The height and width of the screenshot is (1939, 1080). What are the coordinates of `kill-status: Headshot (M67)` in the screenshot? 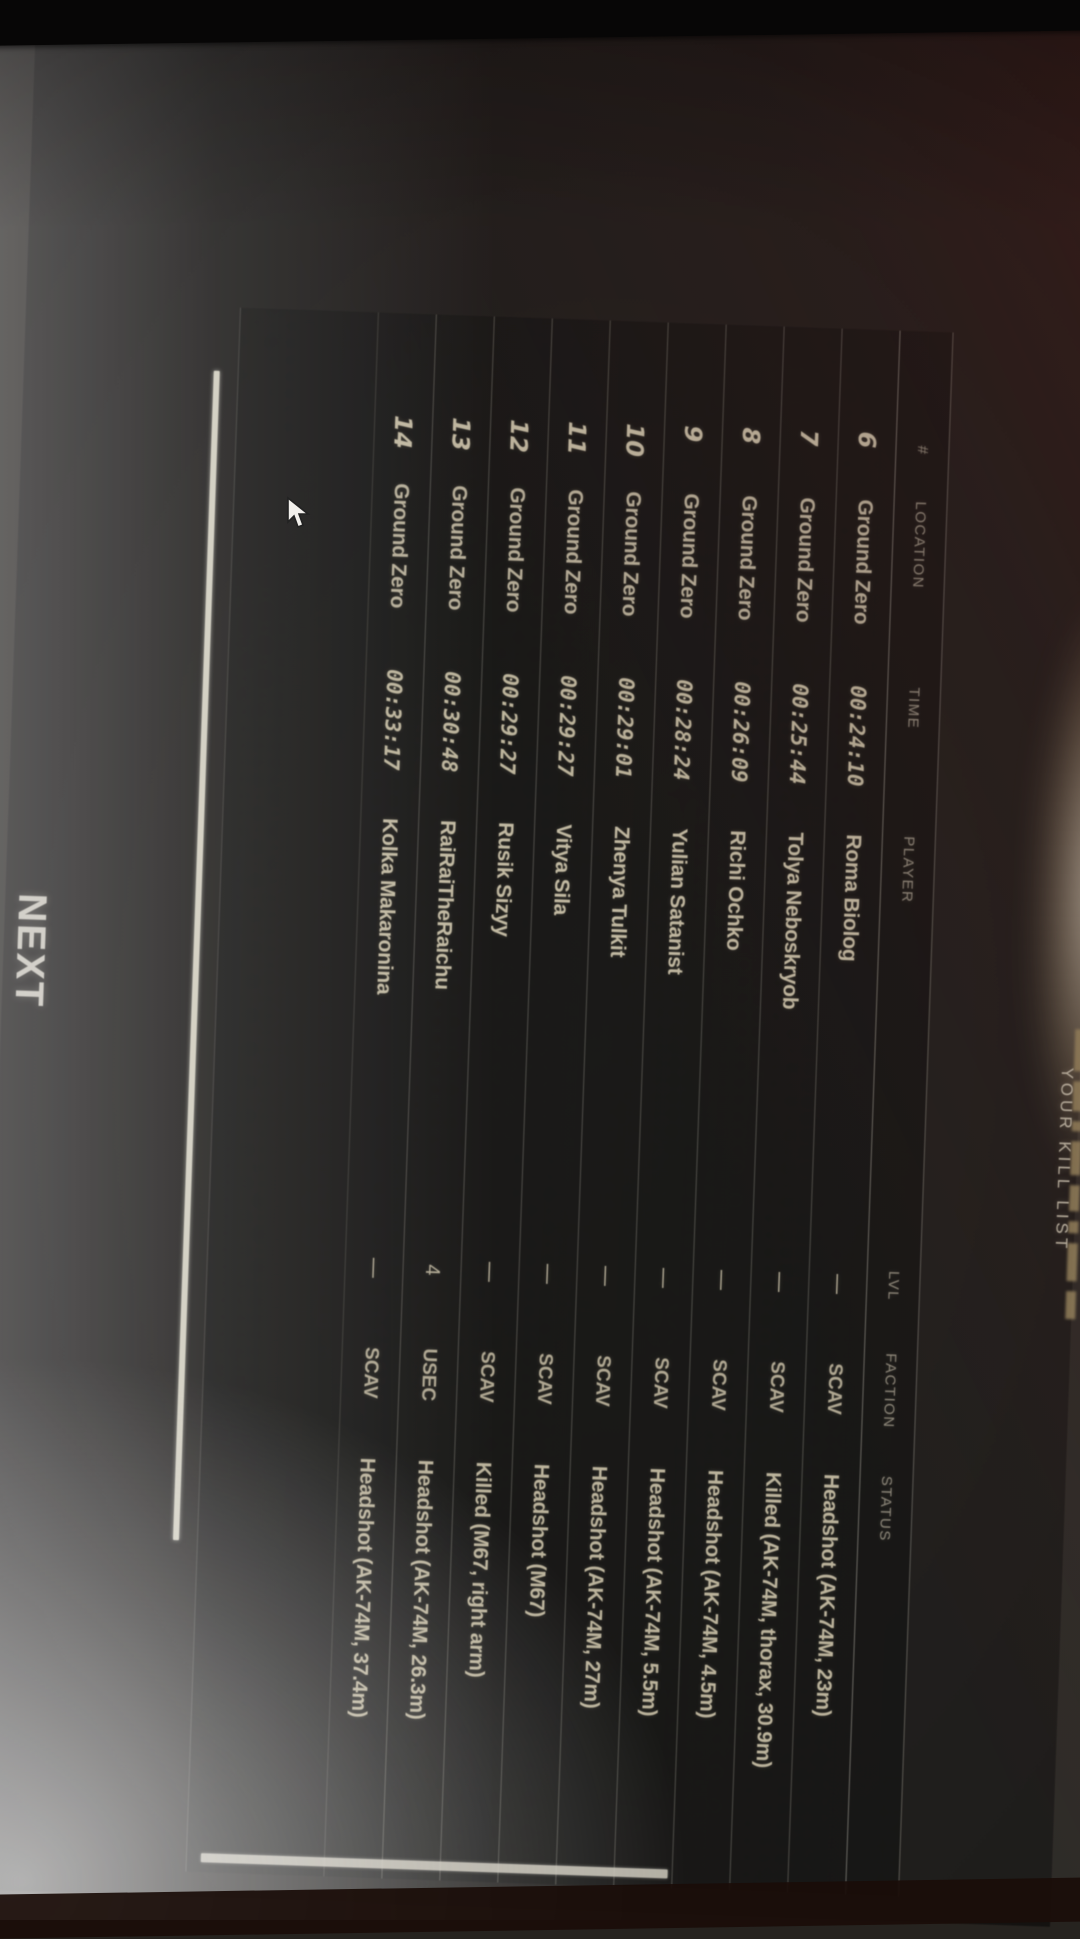 It's located at (539, 1540).